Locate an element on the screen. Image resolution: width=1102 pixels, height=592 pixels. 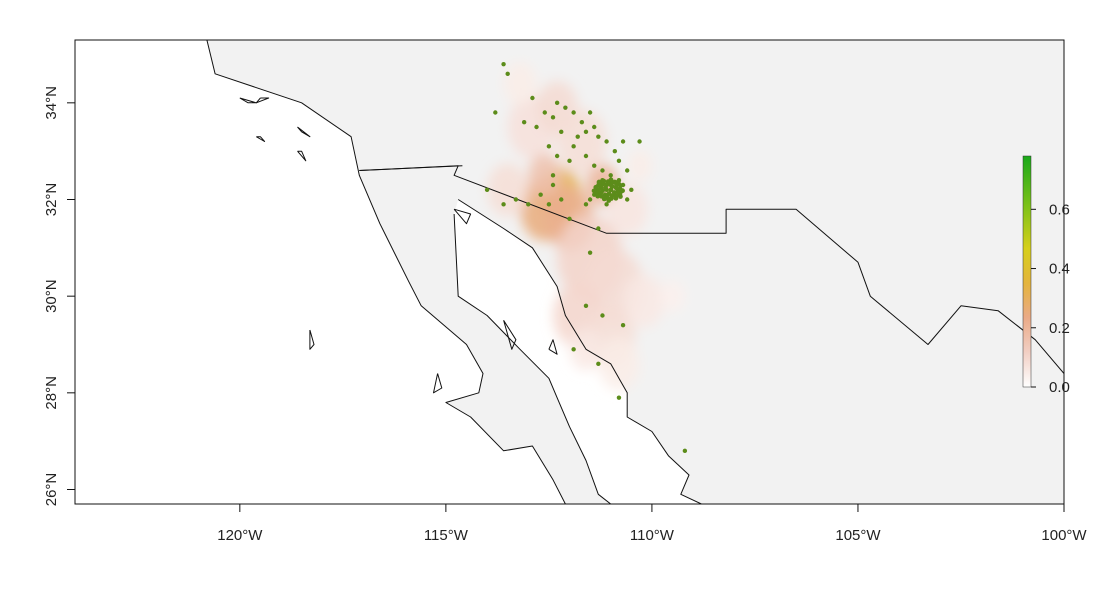
y-tick-label: 32°N is located at coordinates (51, 200).